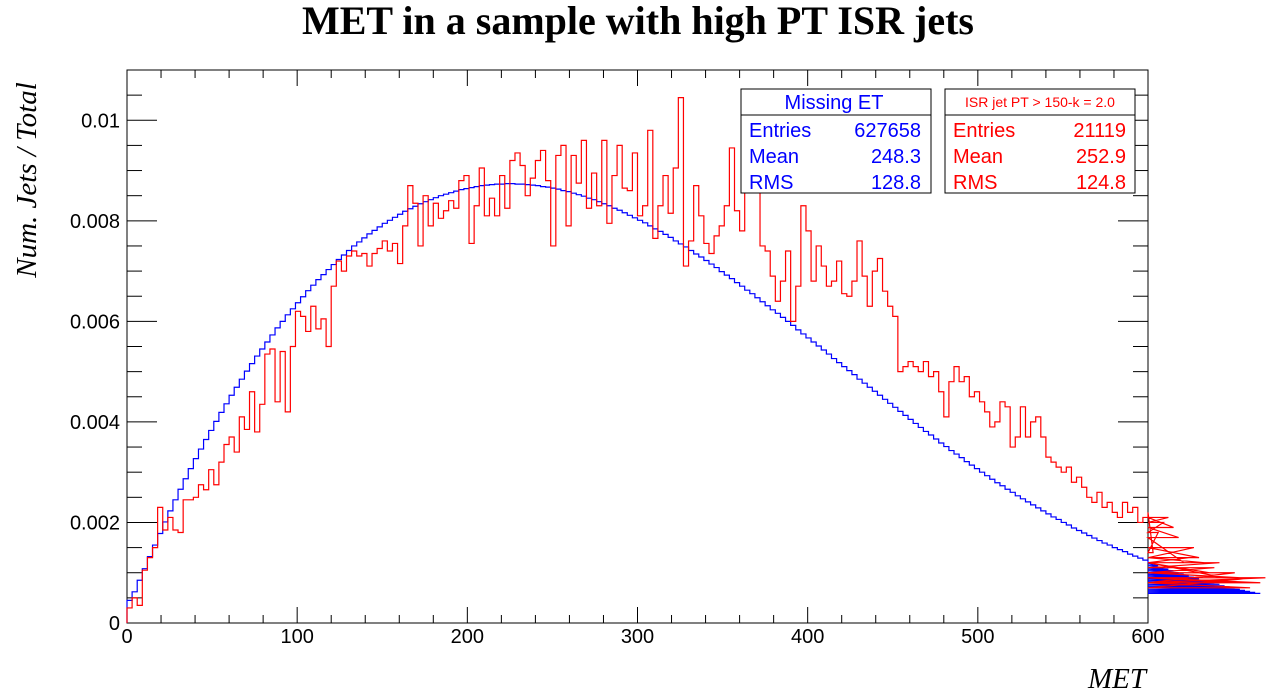 The height and width of the screenshot is (692, 1276). Describe the element at coordinates (1040, 102) in the screenshot. I see `stats-box-title: ISR jet PT > 150-k = 2.0` at that location.